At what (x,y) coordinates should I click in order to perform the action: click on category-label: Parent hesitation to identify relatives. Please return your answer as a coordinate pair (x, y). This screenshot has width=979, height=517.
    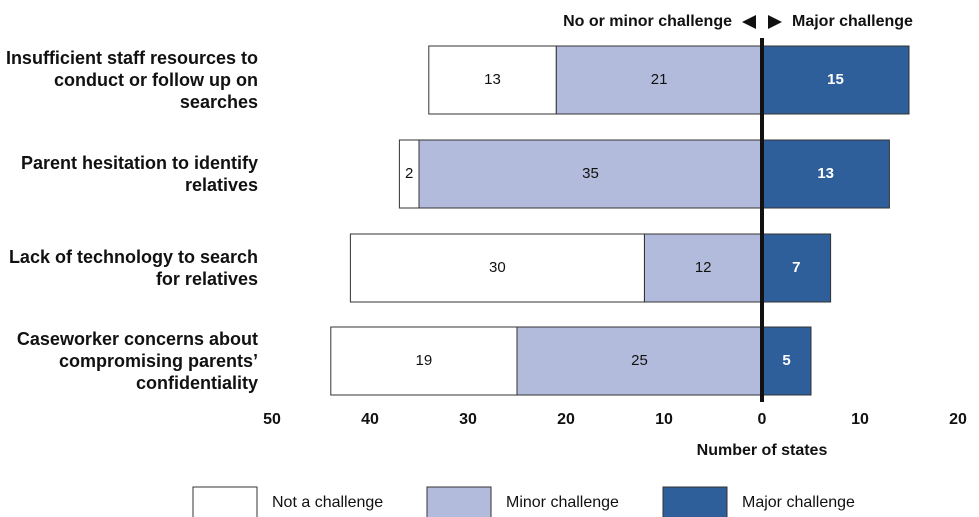
    Looking at the image, I should click on (139, 174).